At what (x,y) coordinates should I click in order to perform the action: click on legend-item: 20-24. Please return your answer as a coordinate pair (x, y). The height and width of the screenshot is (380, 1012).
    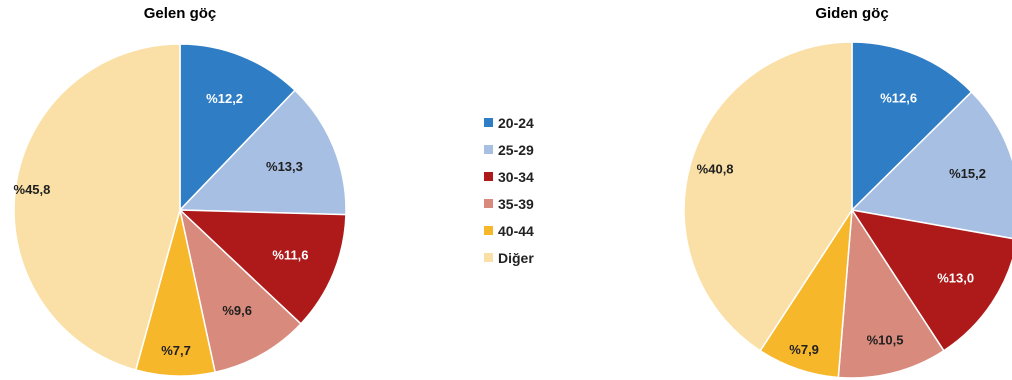
    Looking at the image, I should click on (509, 122).